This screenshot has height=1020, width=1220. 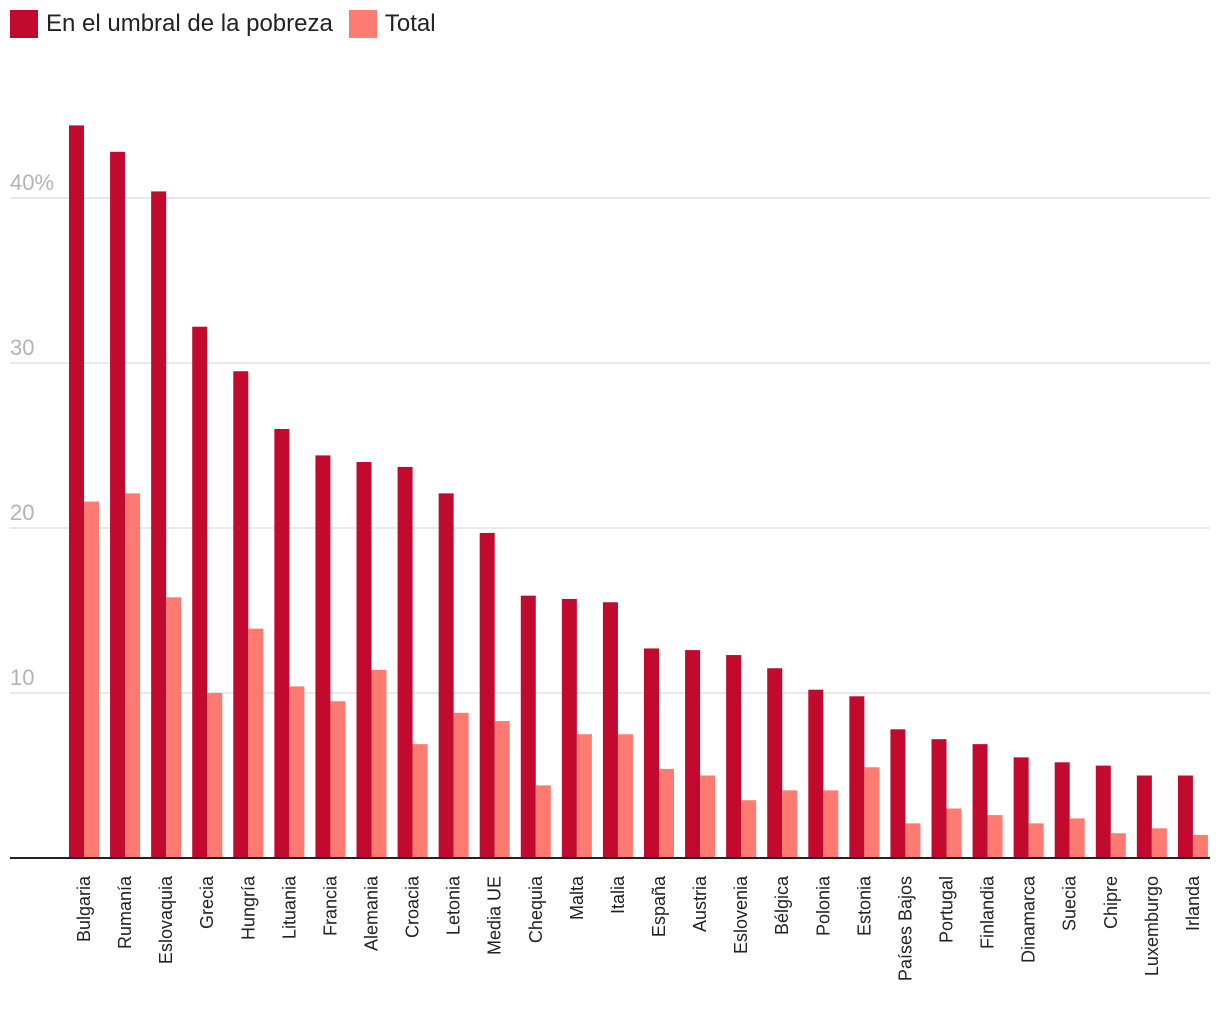 What do you see at coordinates (1111, 902) in the screenshot?
I see `x-tick-label: Chipre` at bounding box center [1111, 902].